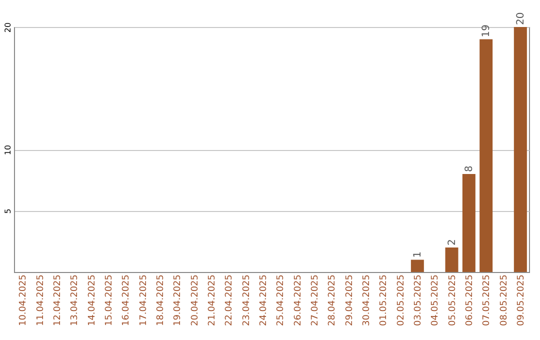  Describe the element at coordinates (520, 18) in the screenshot. I see `data-label: 20` at that location.